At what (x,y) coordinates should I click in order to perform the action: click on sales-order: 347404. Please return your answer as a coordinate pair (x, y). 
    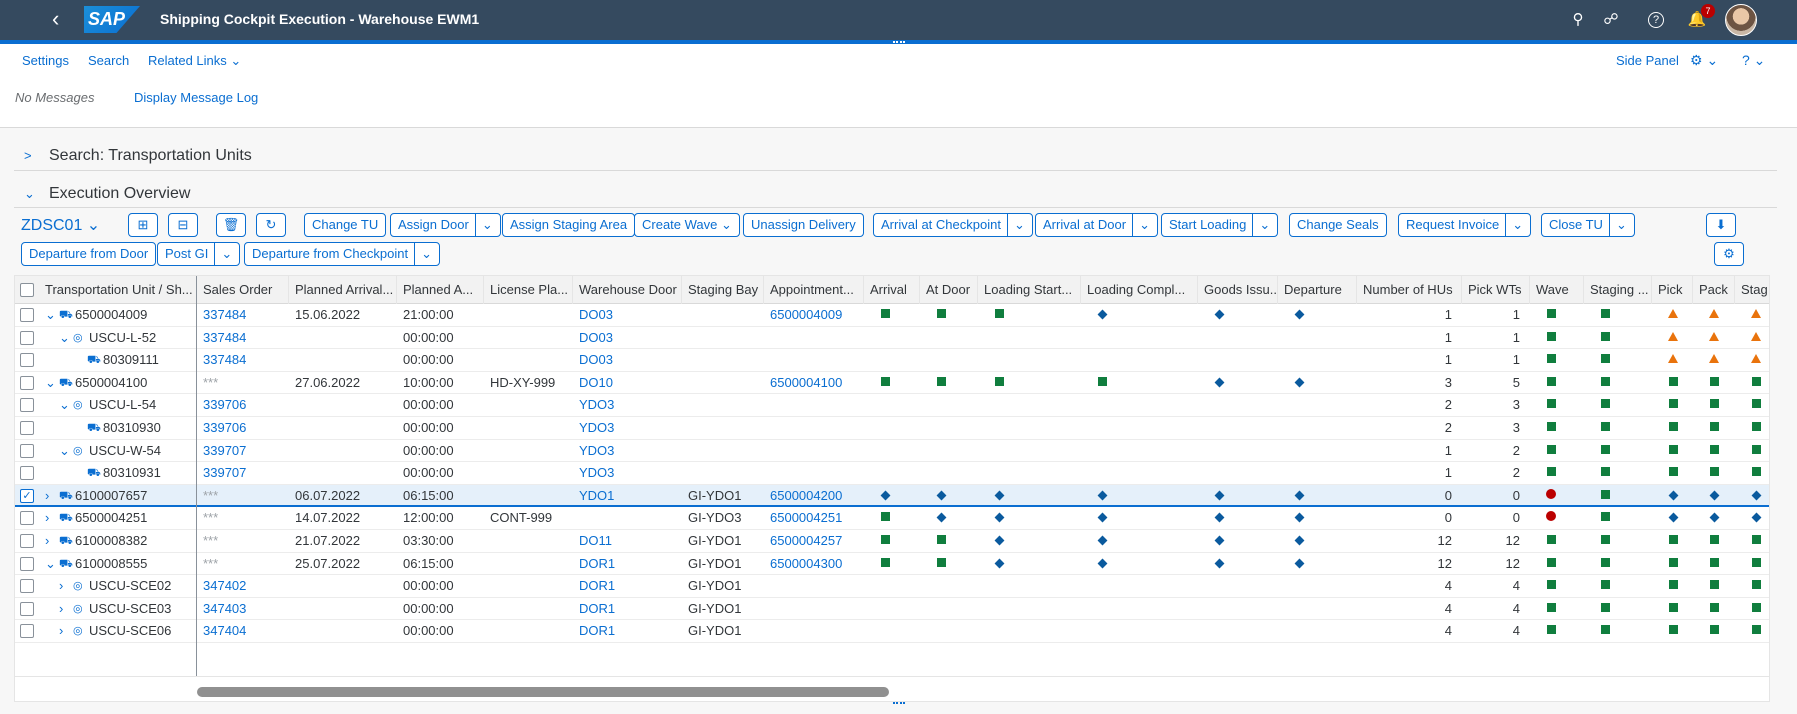
    Looking at the image, I should click on (225, 631).